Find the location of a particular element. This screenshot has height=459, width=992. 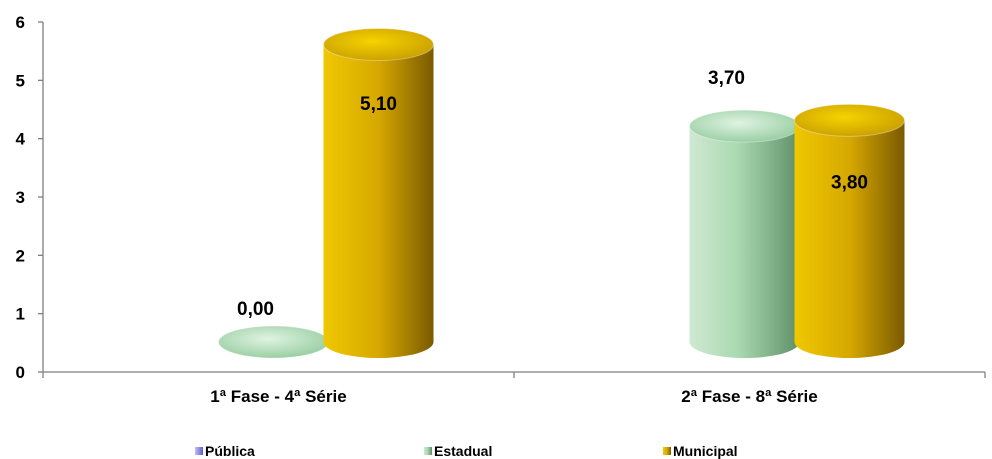

y-tick-label: 6 is located at coordinates (20, 22).